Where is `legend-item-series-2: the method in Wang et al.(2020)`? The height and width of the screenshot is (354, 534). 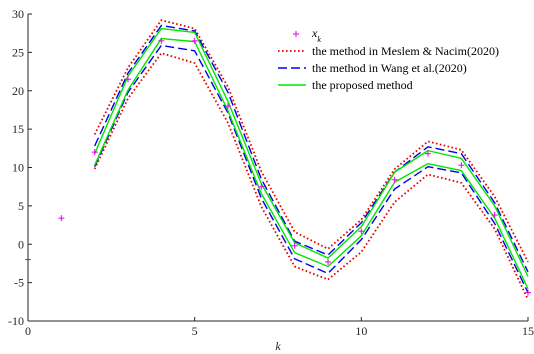 legend-item-series-2: the method in Wang et al.(2020) is located at coordinates (372, 68).